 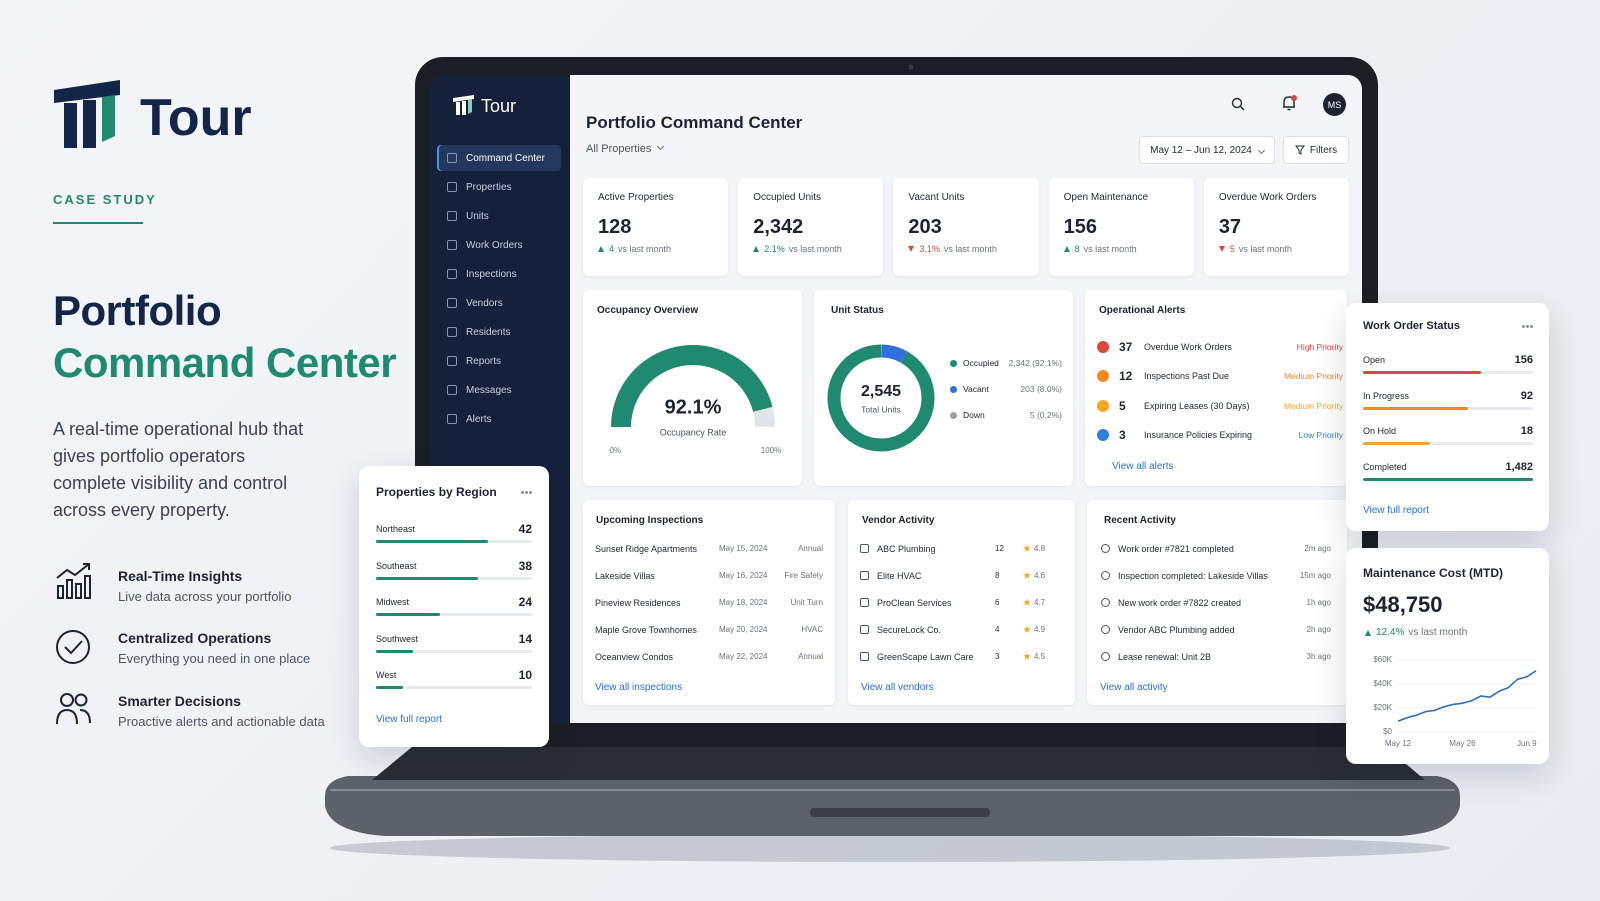 I want to click on vendor-name: ProClean Services, so click(x=914, y=602).